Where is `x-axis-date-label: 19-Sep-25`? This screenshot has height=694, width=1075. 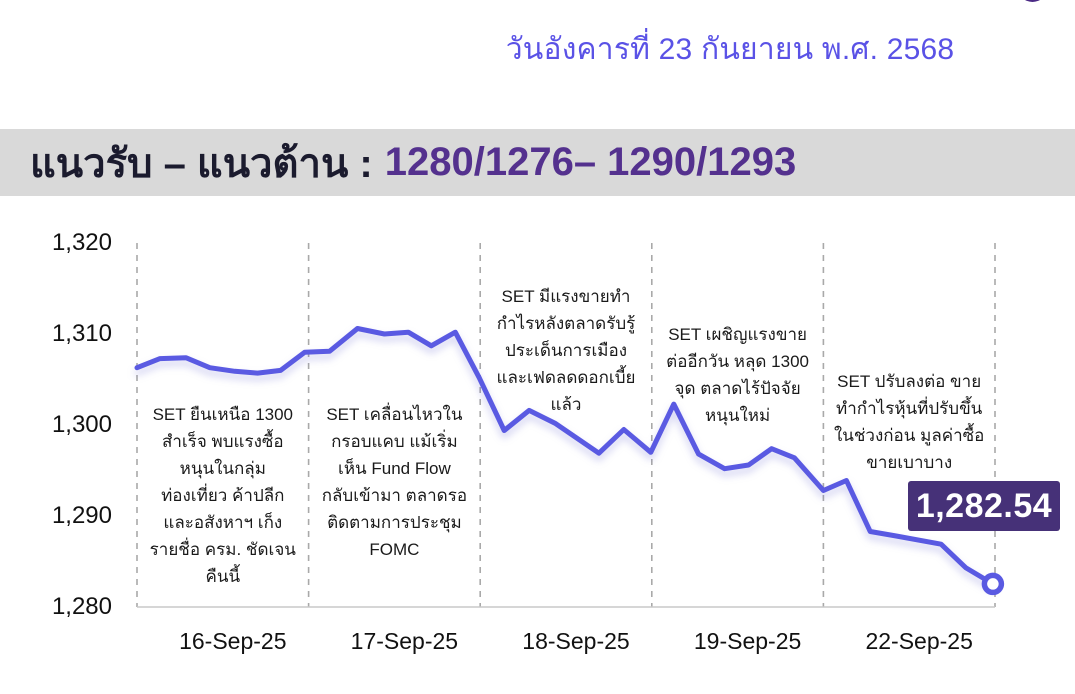 x-axis-date-label: 19-Sep-25 is located at coordinates (747, 641).